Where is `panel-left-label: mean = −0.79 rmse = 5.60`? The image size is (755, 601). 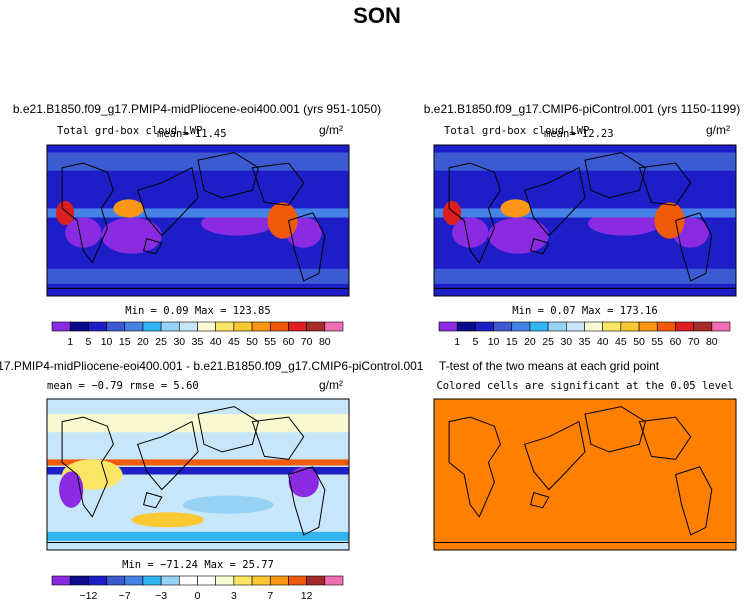
panel-left-label: mean = −0.79 rmse = 5.60 is located at coordinates (123, 386).